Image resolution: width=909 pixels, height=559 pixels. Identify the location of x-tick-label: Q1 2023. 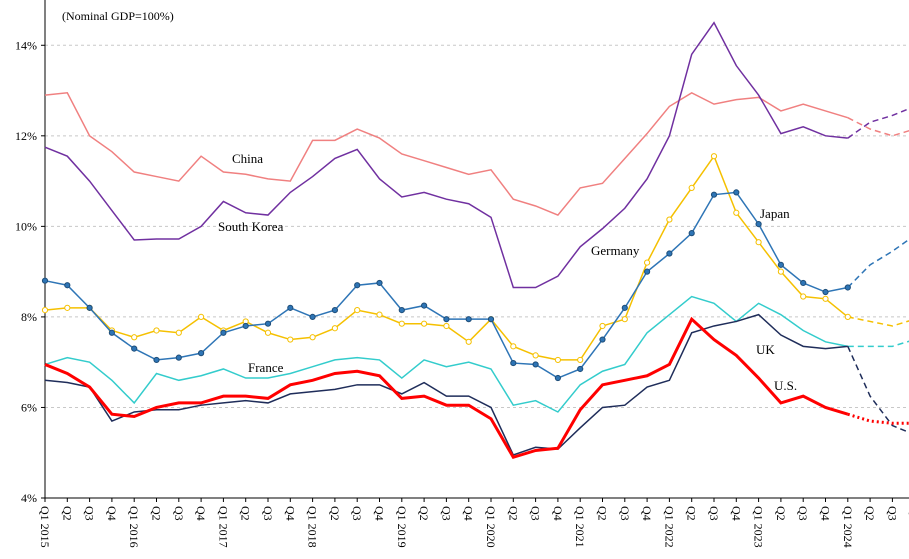
(759, 527).